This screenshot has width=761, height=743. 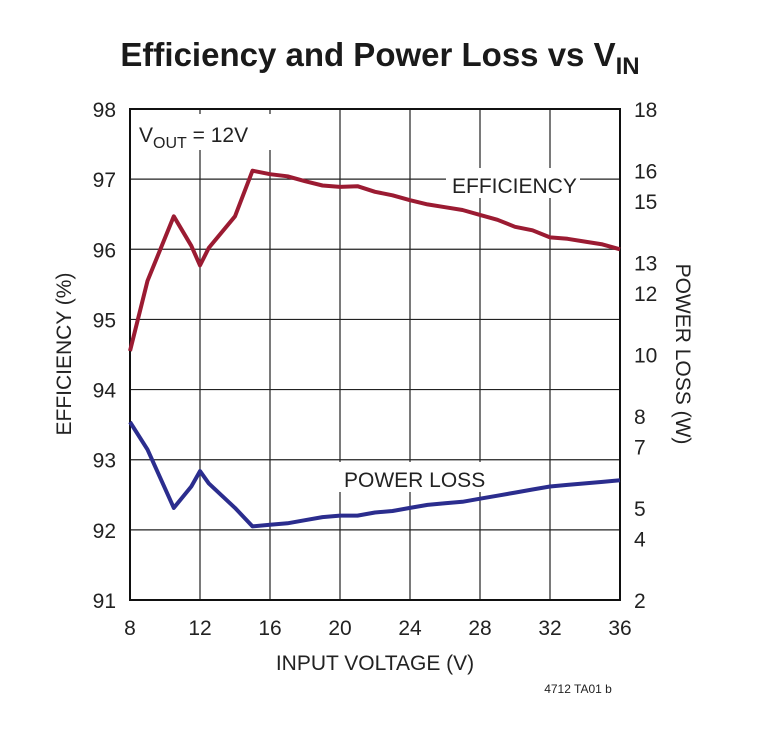 I want to click on x-tick-label: 36, so click(x=619, y=628).